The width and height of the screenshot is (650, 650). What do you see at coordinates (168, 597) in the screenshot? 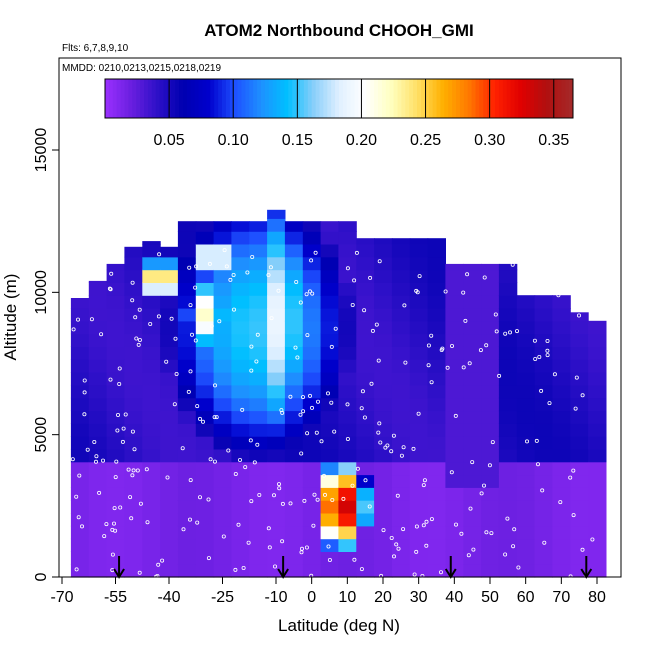
I see `x-tick-label: -40` at bounding box center [168, 597].